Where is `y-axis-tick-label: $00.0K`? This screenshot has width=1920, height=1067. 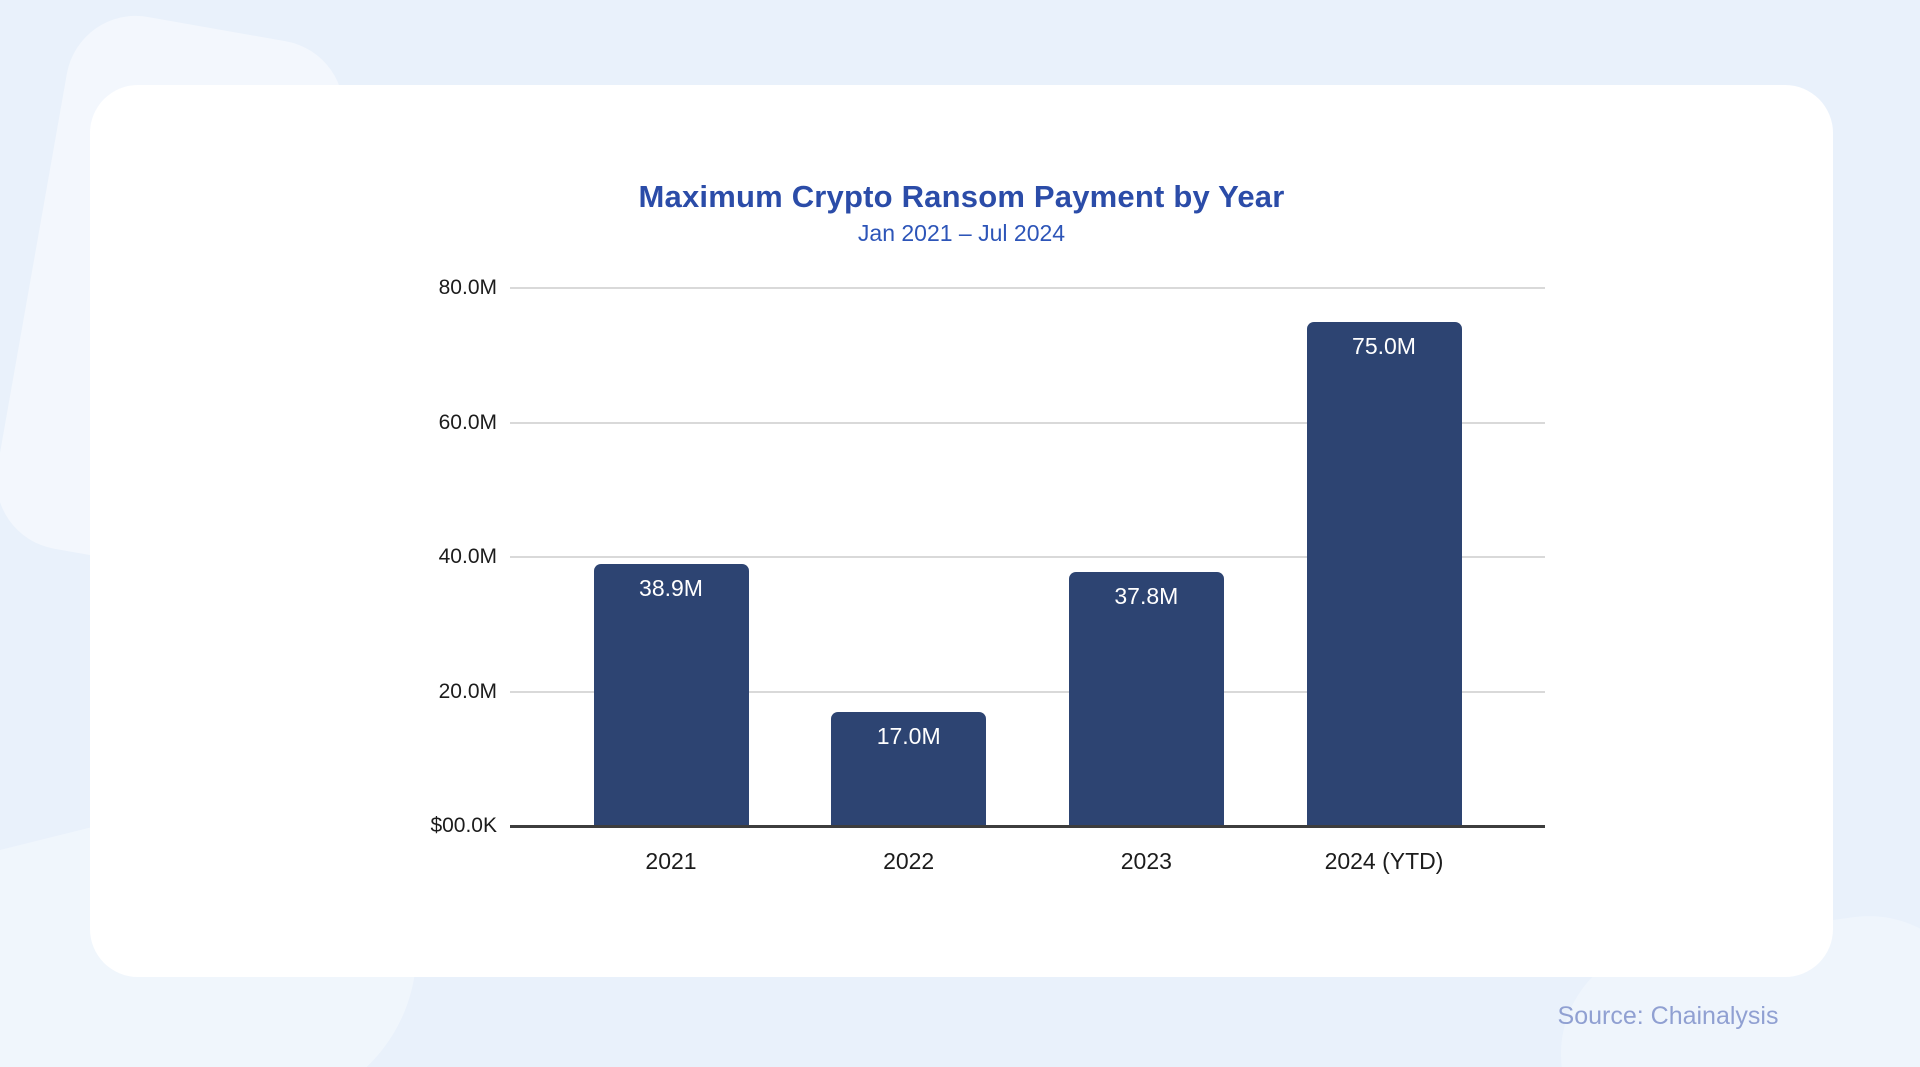 y-axis-tick-label: $00.0K is located at coordinates (463, 825).